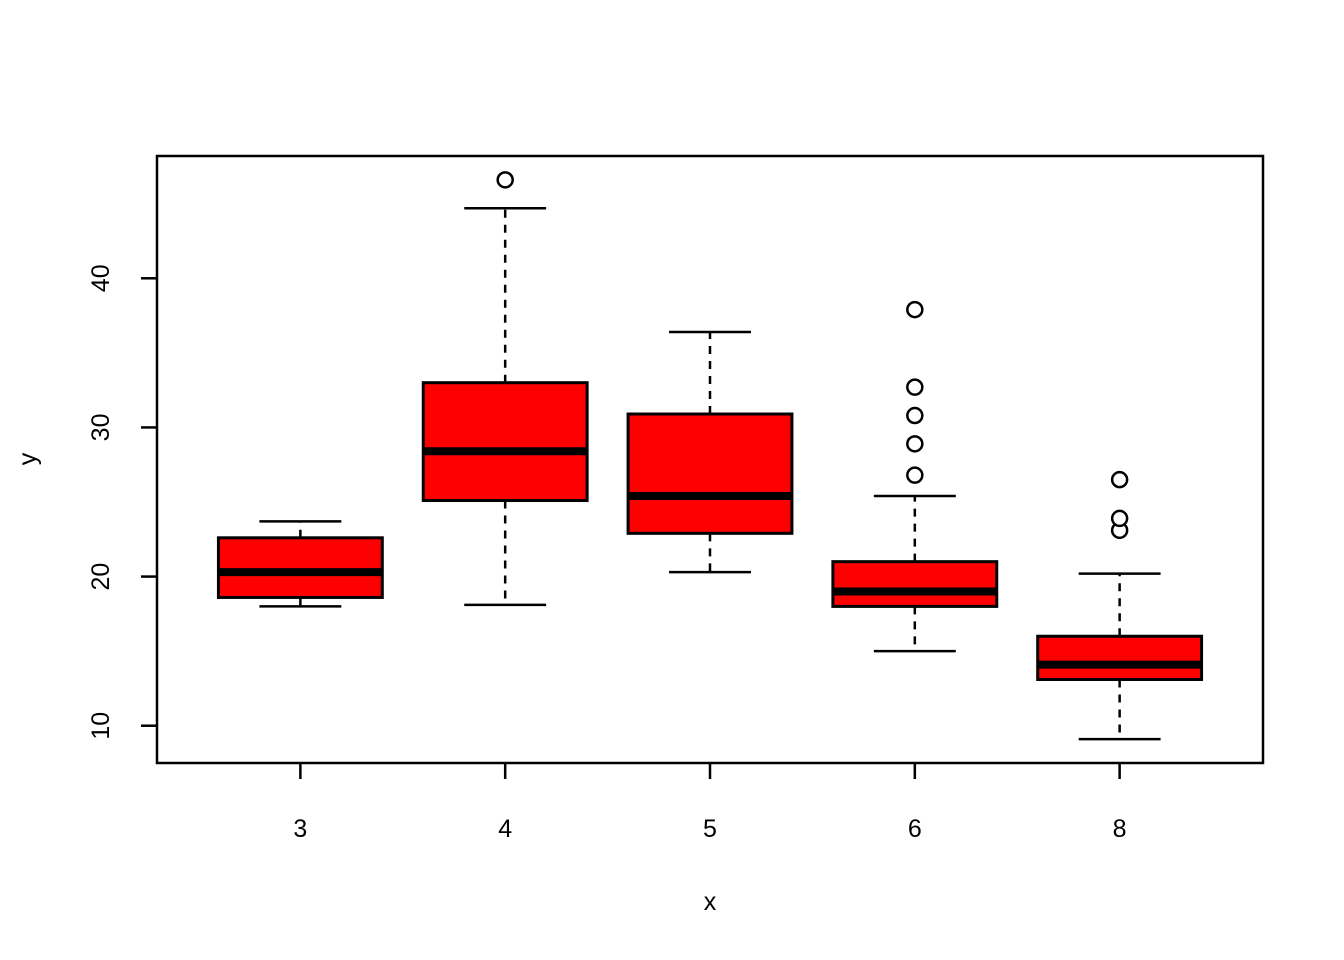  I want to click on y-axis-title: y, so click(28, 458).